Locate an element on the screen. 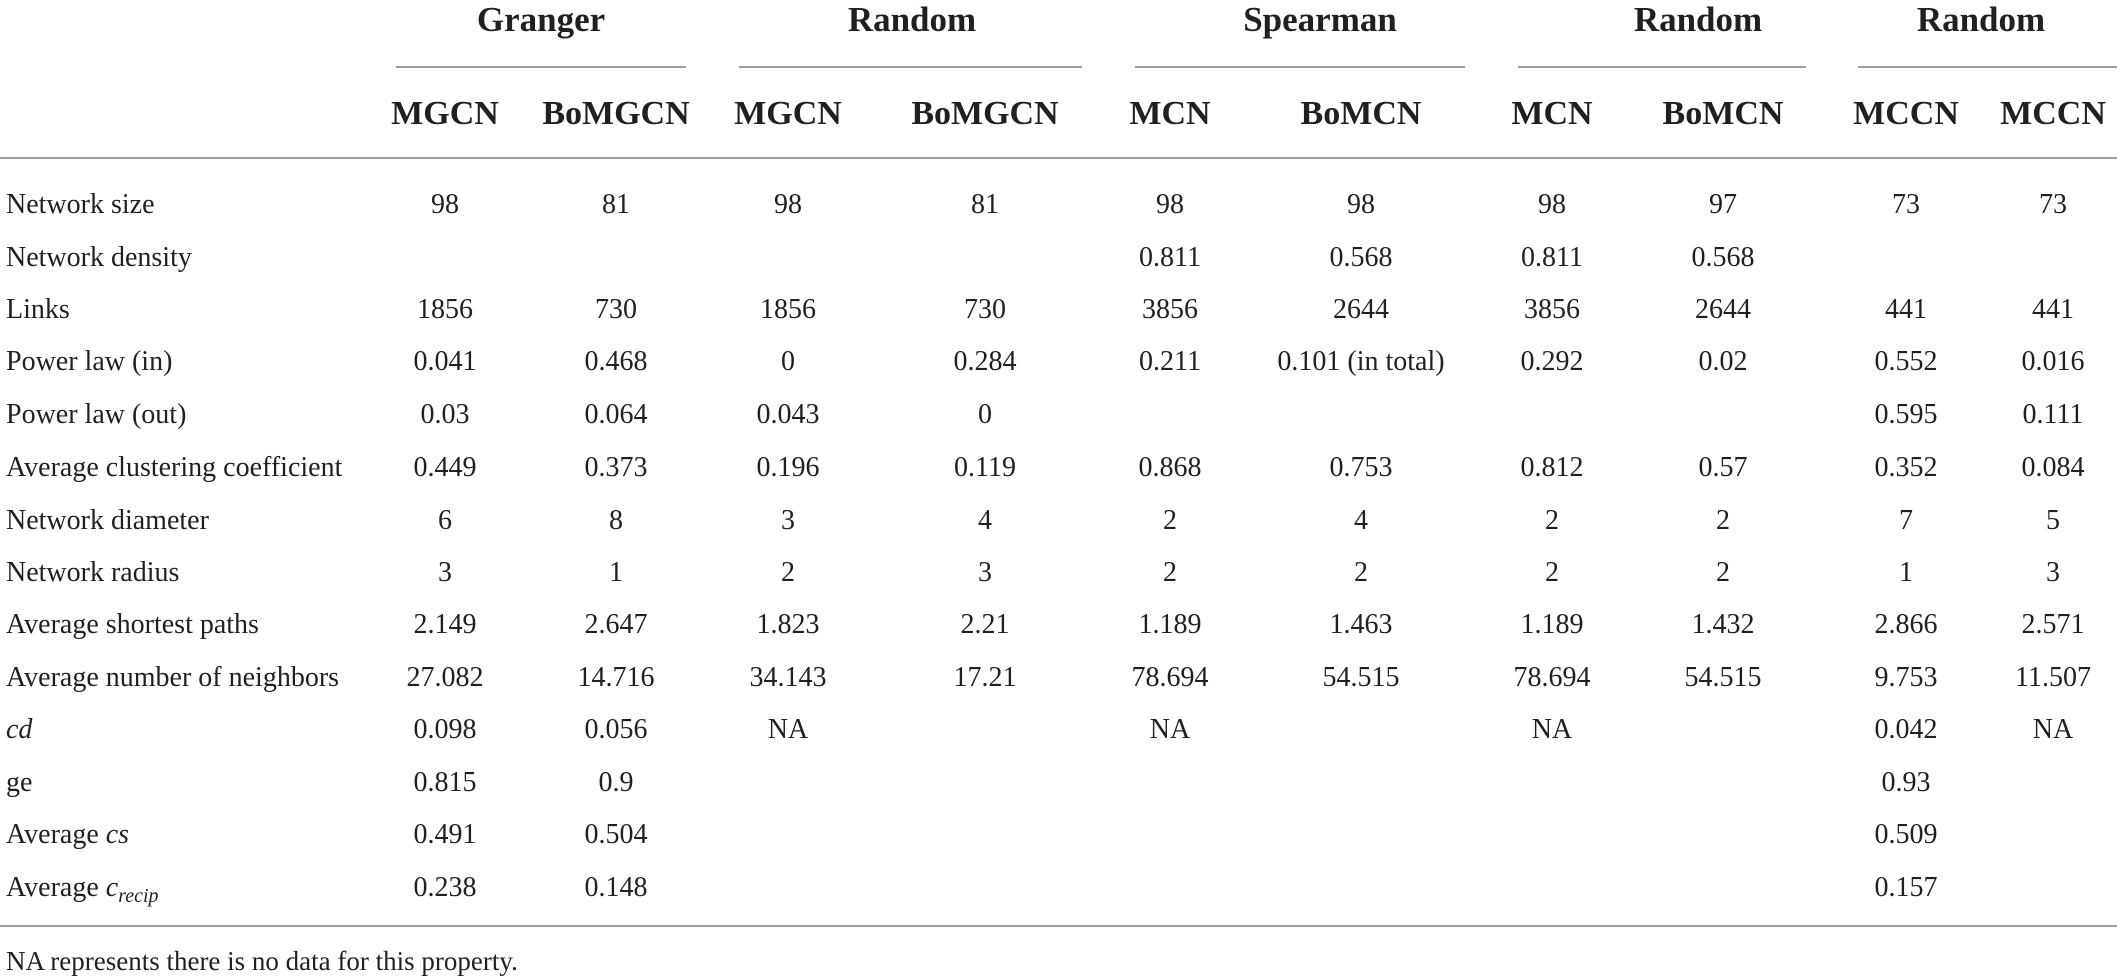  column-header: MCN is located at coordinates (1170, 113).